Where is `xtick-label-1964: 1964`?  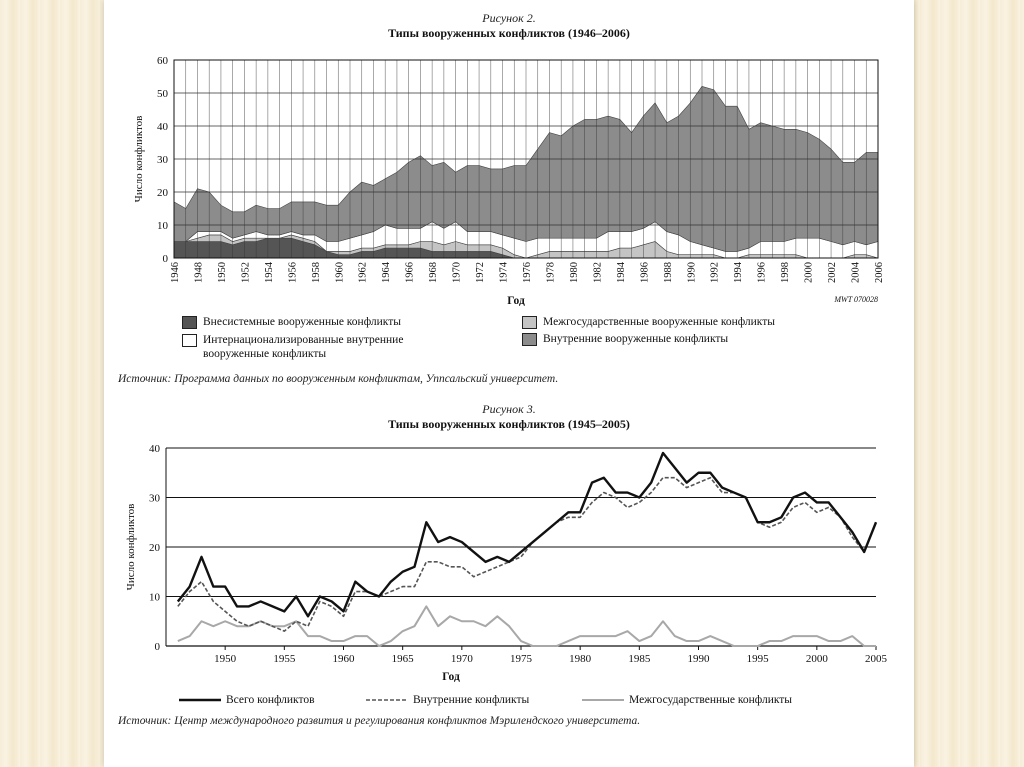
xtick-label-1964: 1964 is located at coordinates (386, 272).